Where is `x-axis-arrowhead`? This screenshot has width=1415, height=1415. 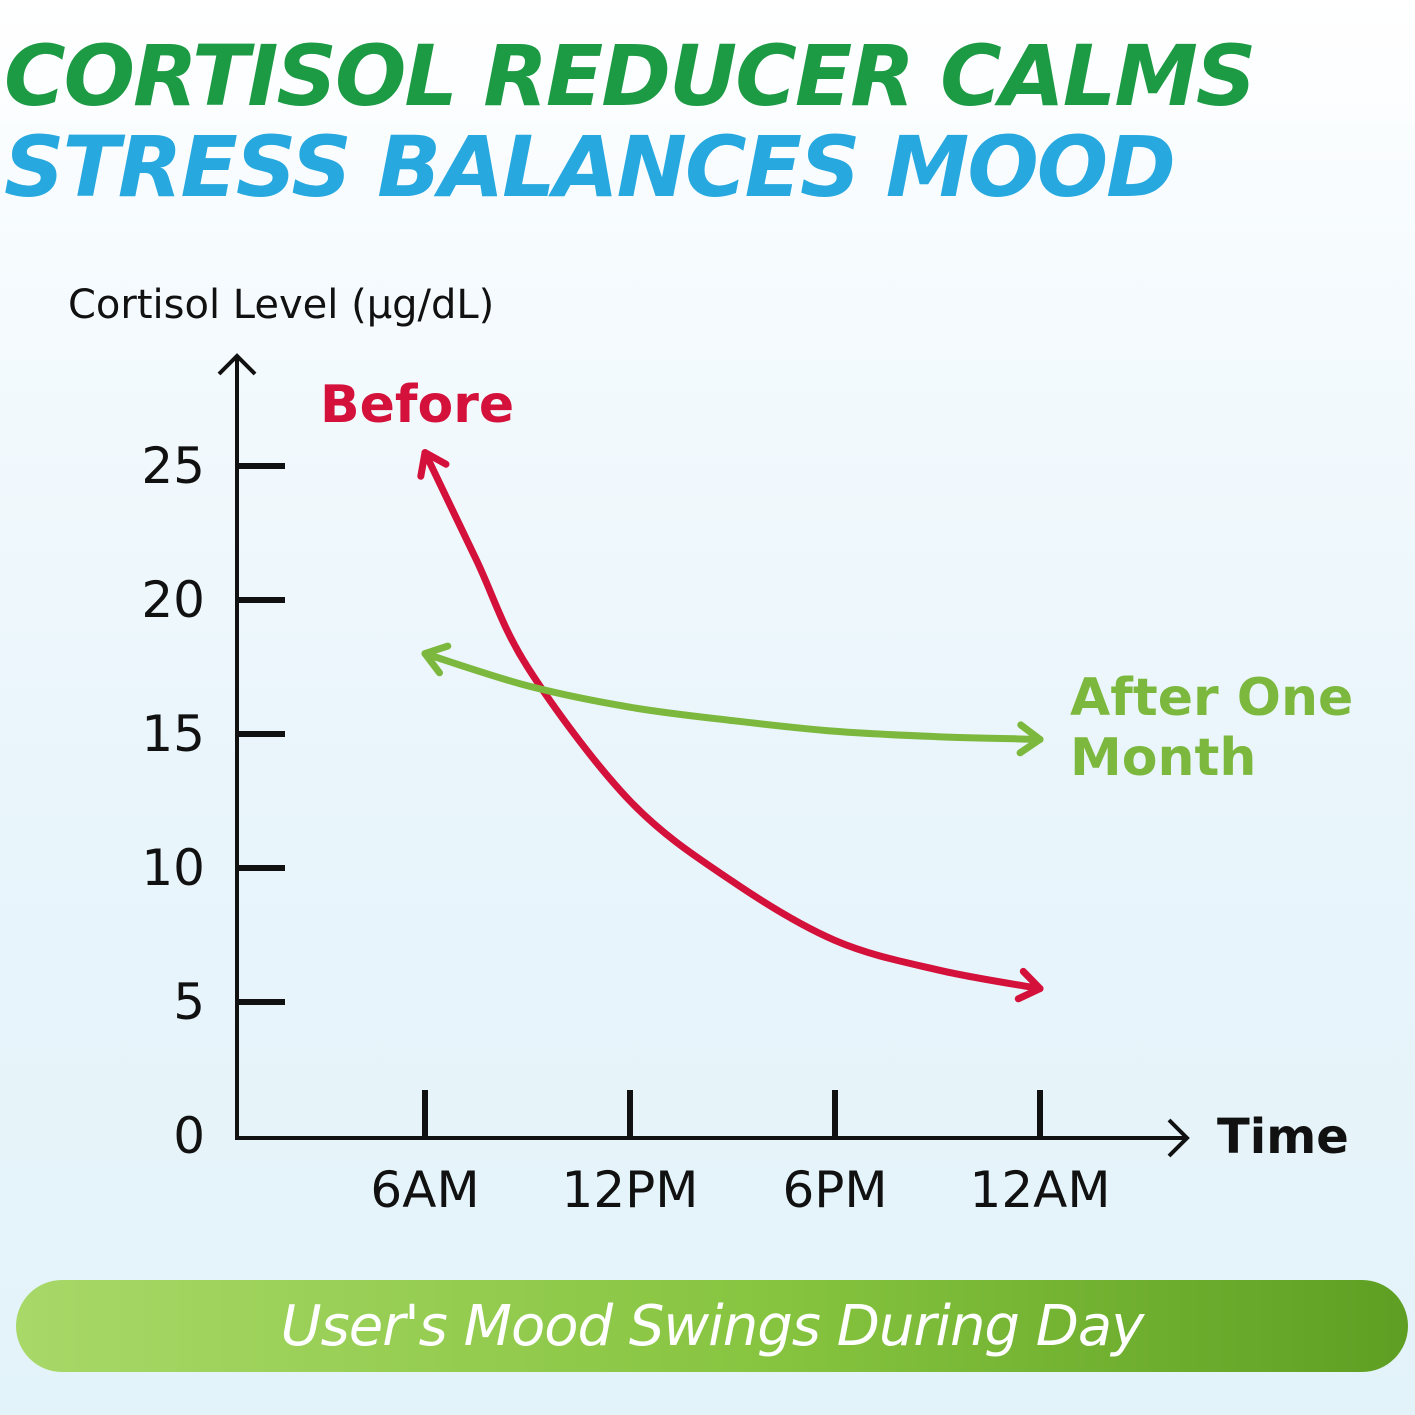 x-axis-arrowhead is located at coordinates (1178, 1138).